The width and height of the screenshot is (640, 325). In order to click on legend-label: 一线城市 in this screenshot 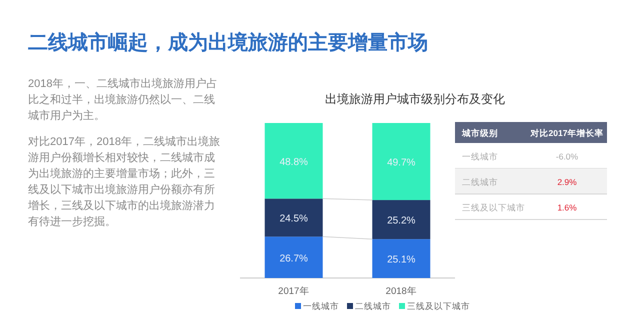, I will do `click(321, 306)`.